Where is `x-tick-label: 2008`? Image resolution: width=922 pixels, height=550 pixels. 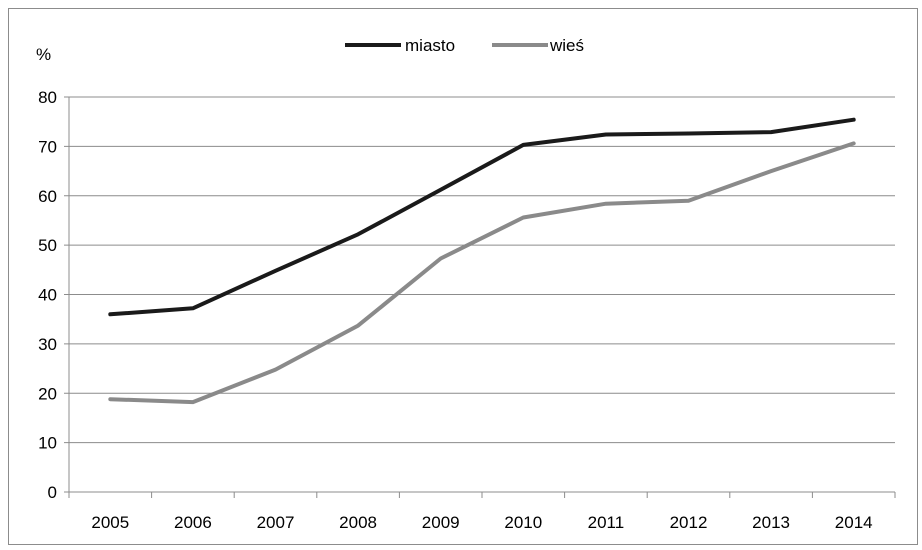 x-tick-label: 2008 is located at coordinates (358, 522).